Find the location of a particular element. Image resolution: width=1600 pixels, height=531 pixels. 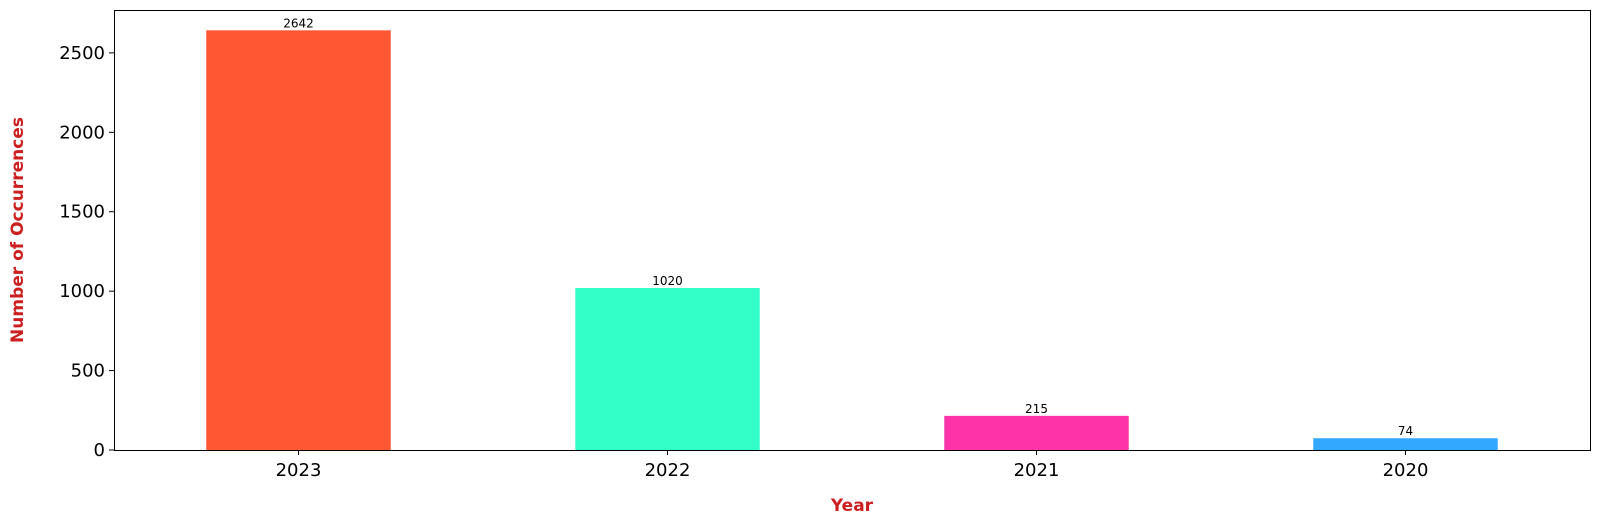

y-tick-label: 1500 is located at coordinates (82, 212).